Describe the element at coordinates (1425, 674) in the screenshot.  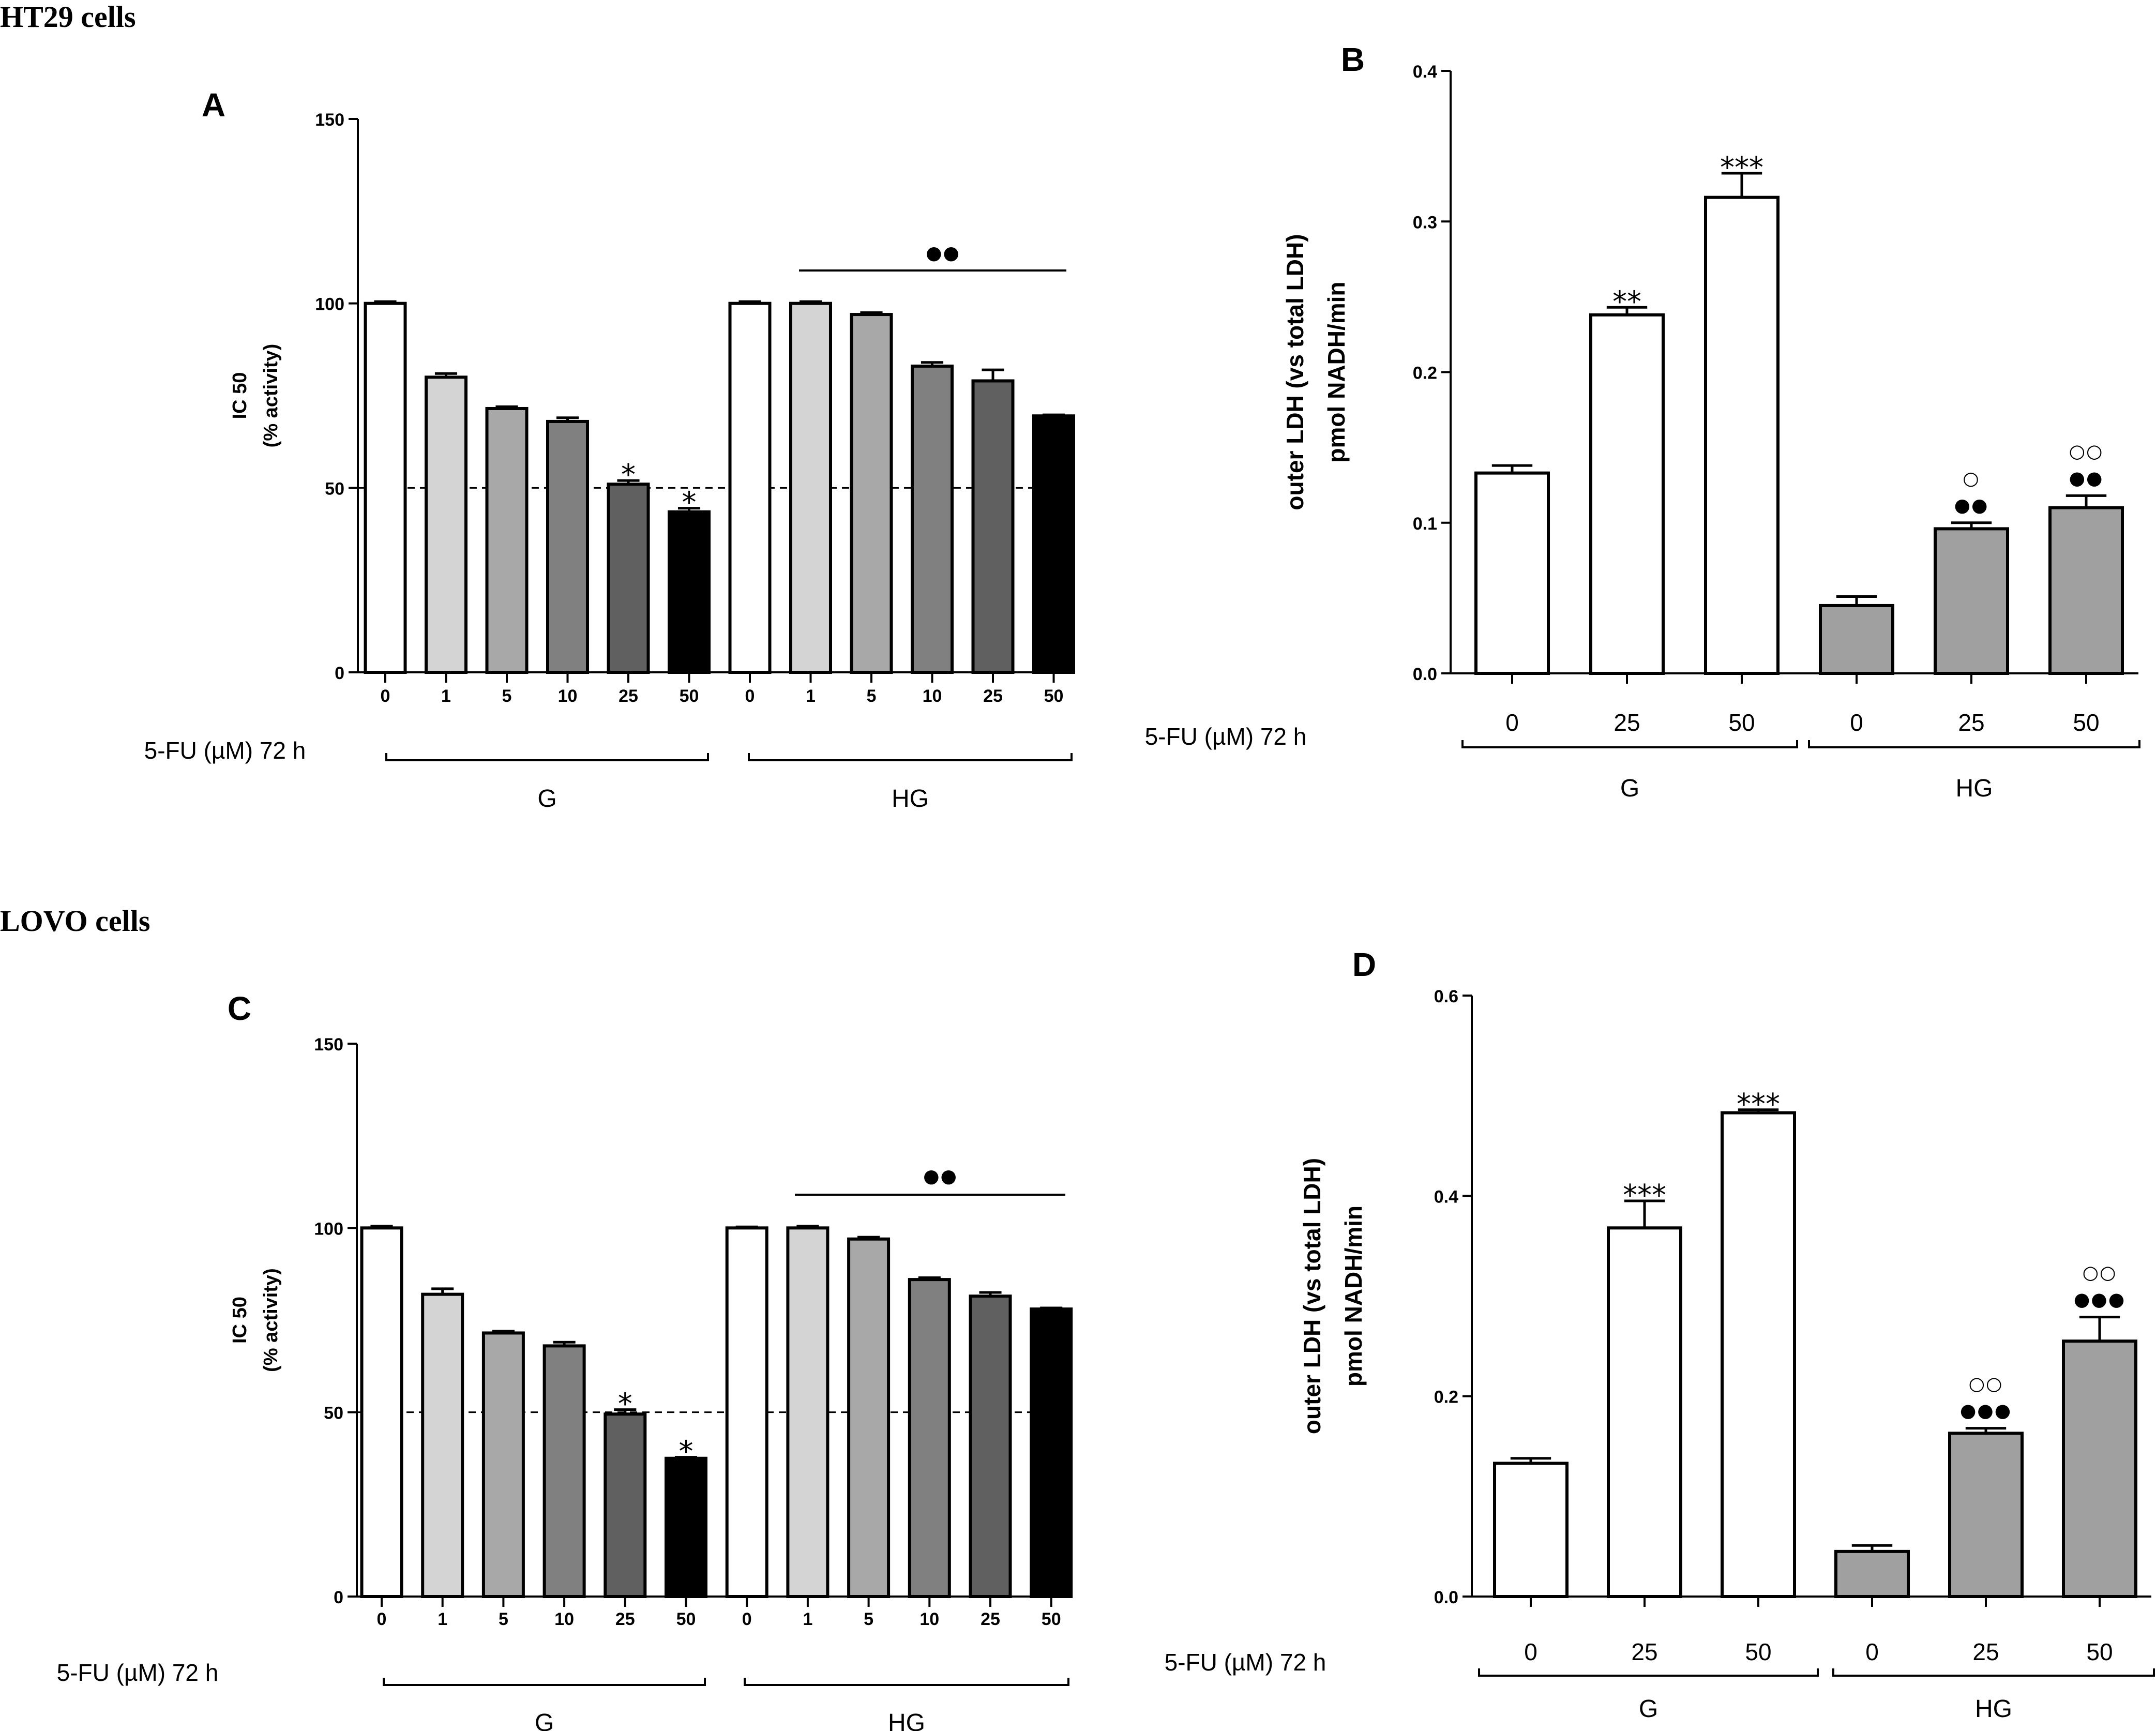
I see `panel-b-ytick-label: 0.0` at that location.